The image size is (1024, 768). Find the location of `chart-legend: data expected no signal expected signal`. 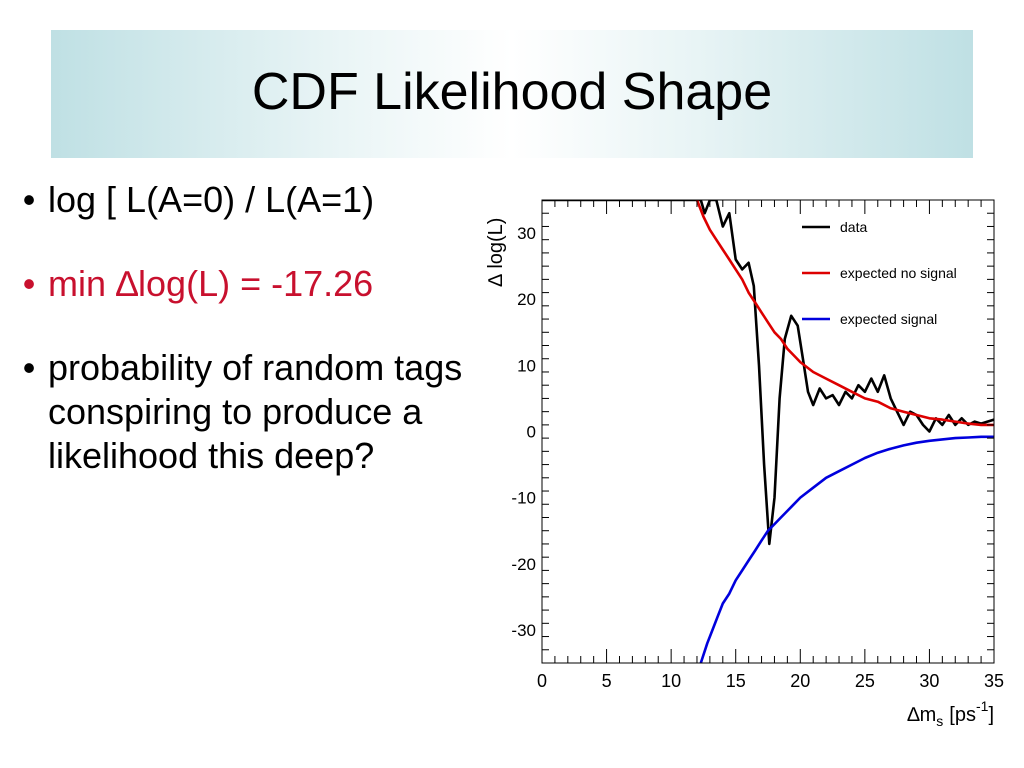

chart-legend: data expected no signal expected signal is located at coordinates (879, 273).